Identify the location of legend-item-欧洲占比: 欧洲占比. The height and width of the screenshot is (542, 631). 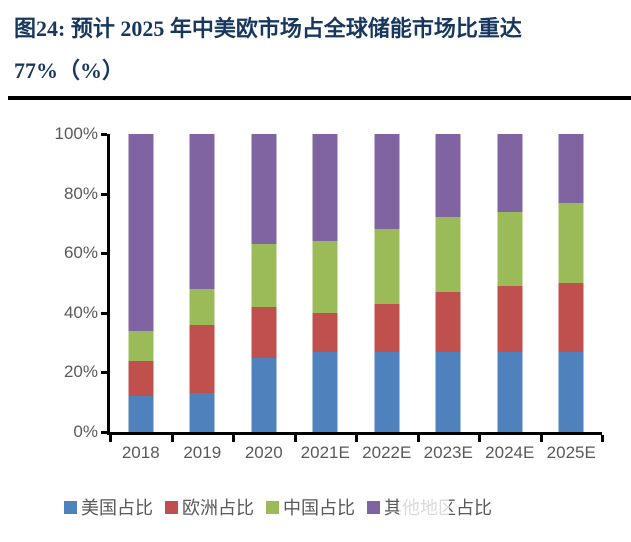
(209, 507).